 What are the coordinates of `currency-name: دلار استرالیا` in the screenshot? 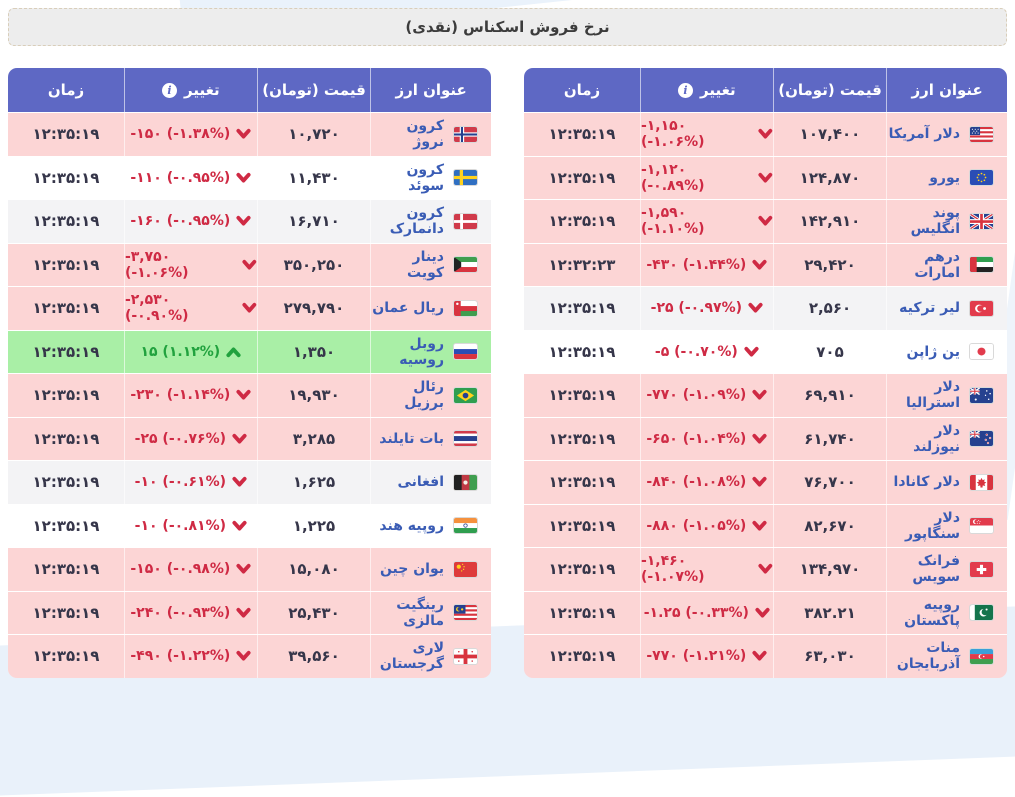 It's located at (932, 395).